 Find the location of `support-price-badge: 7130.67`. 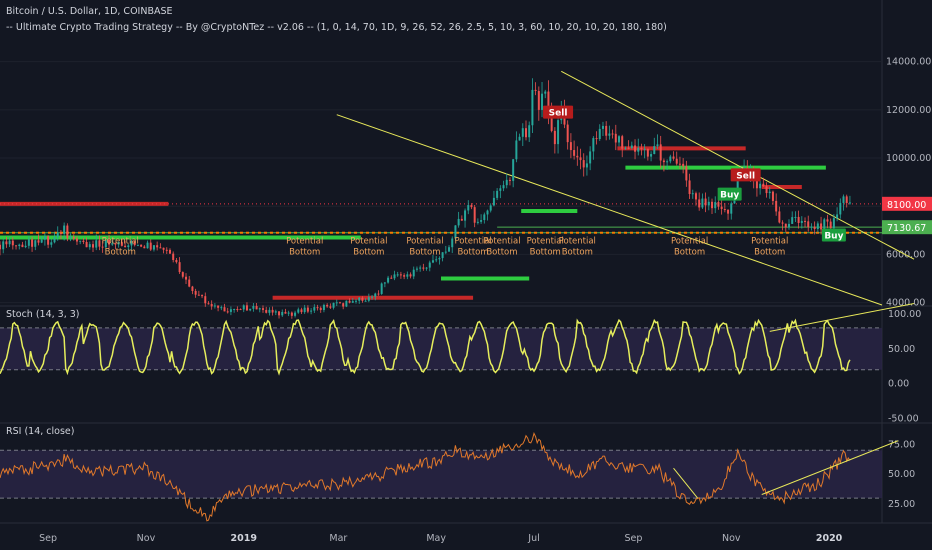

support-price-badge: 7130.67 is located at coordinates (906, 228).